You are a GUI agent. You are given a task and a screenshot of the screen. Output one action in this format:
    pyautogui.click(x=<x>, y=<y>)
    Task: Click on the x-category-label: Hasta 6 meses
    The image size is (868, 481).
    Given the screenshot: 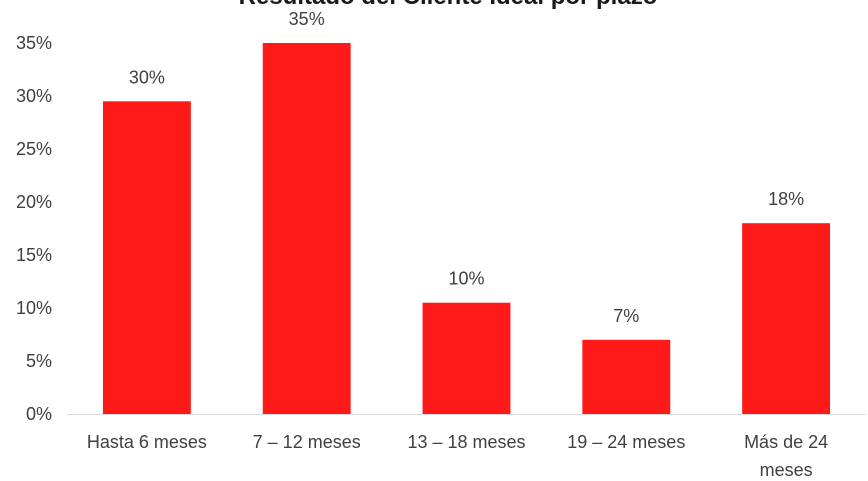 What is the action you would take?
    pyautogui.click(x=147, y=442)
    